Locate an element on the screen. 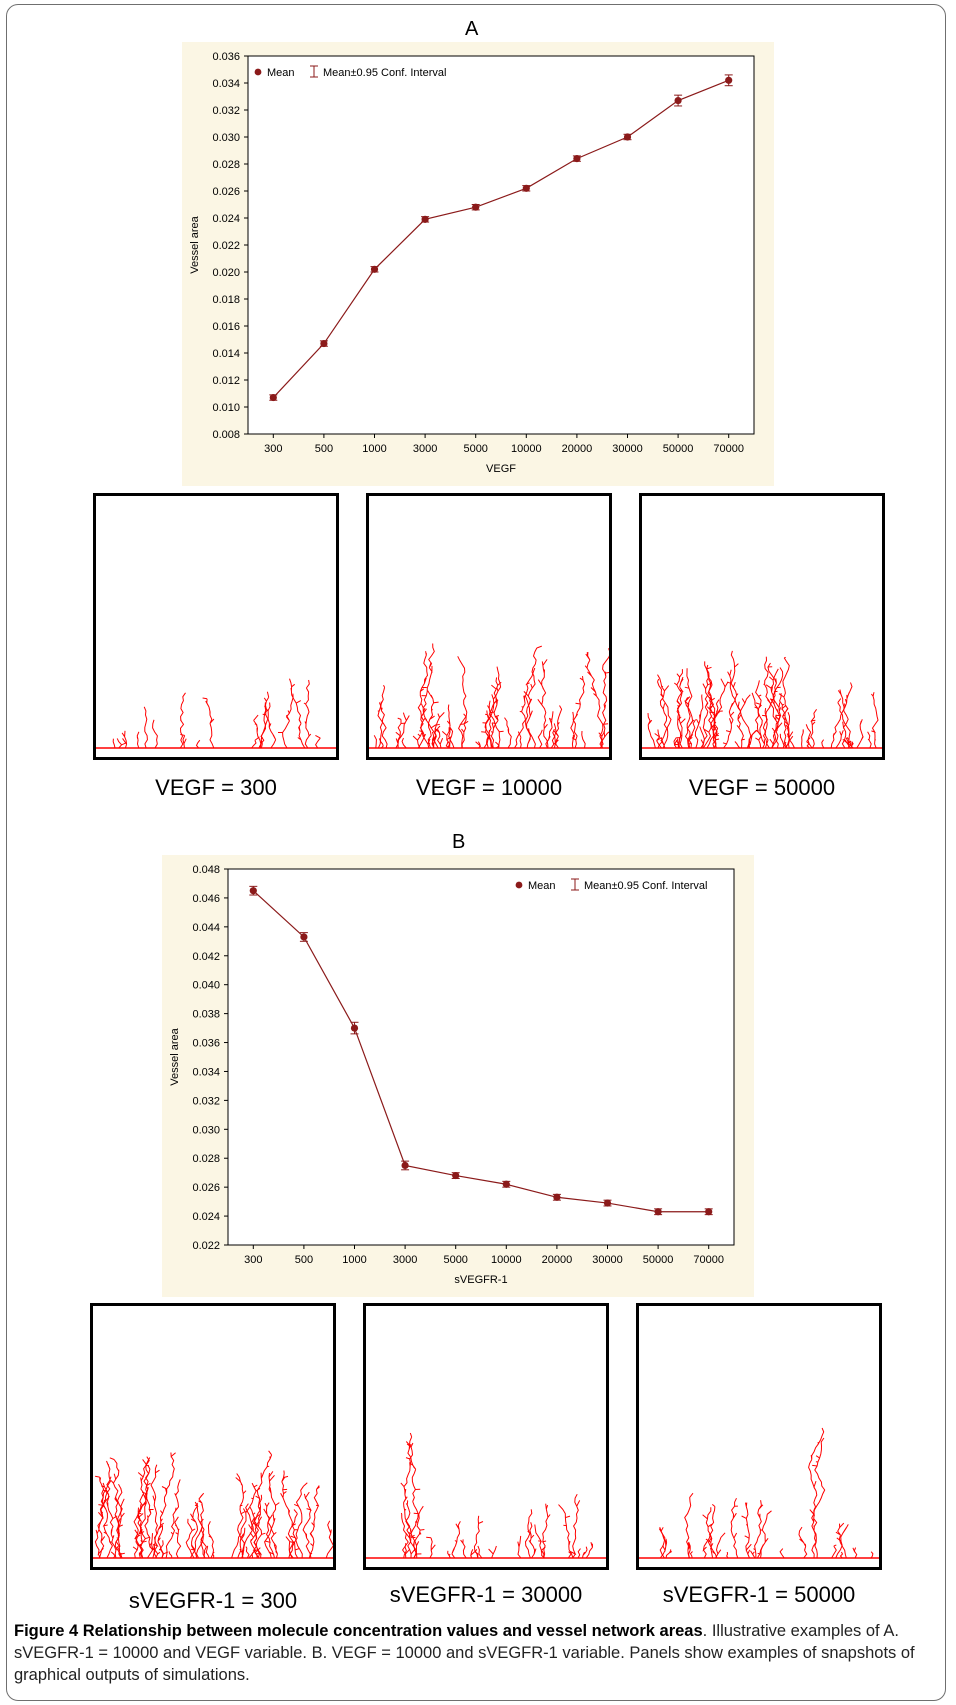 This screenshot has width=956, height=1705. y-tick-label: 0.020 is located at coordinates (226, 273).